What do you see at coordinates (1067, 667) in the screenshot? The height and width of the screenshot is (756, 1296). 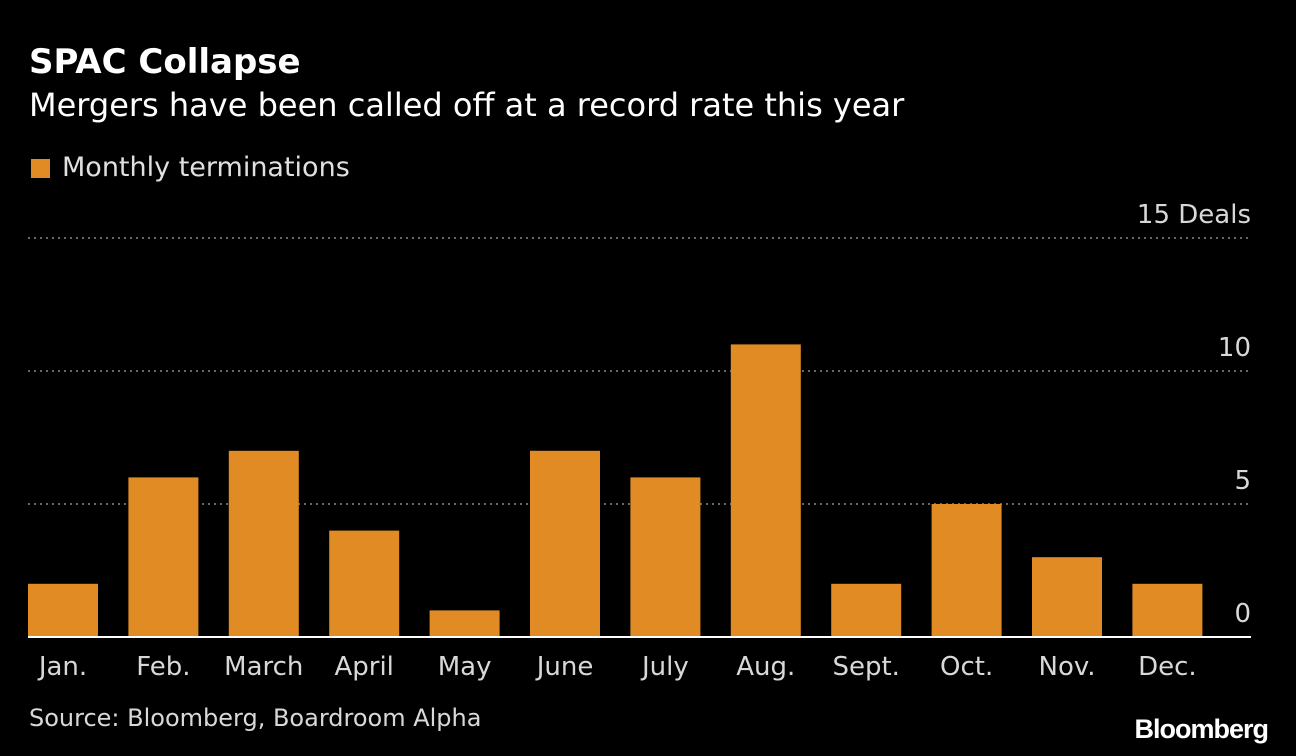 I see `x-tick-label: Nov.` at bounding box center [1067, 667].